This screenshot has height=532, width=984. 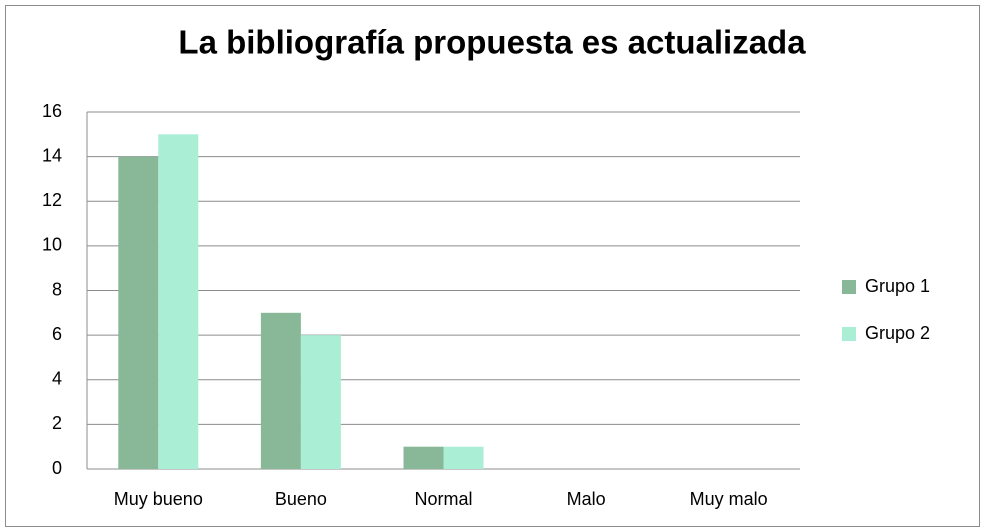 What do you see at coordinates (443, 499) in the screenshot?
I see `x-tick-label: Normal` at bounding box center [443, 499].